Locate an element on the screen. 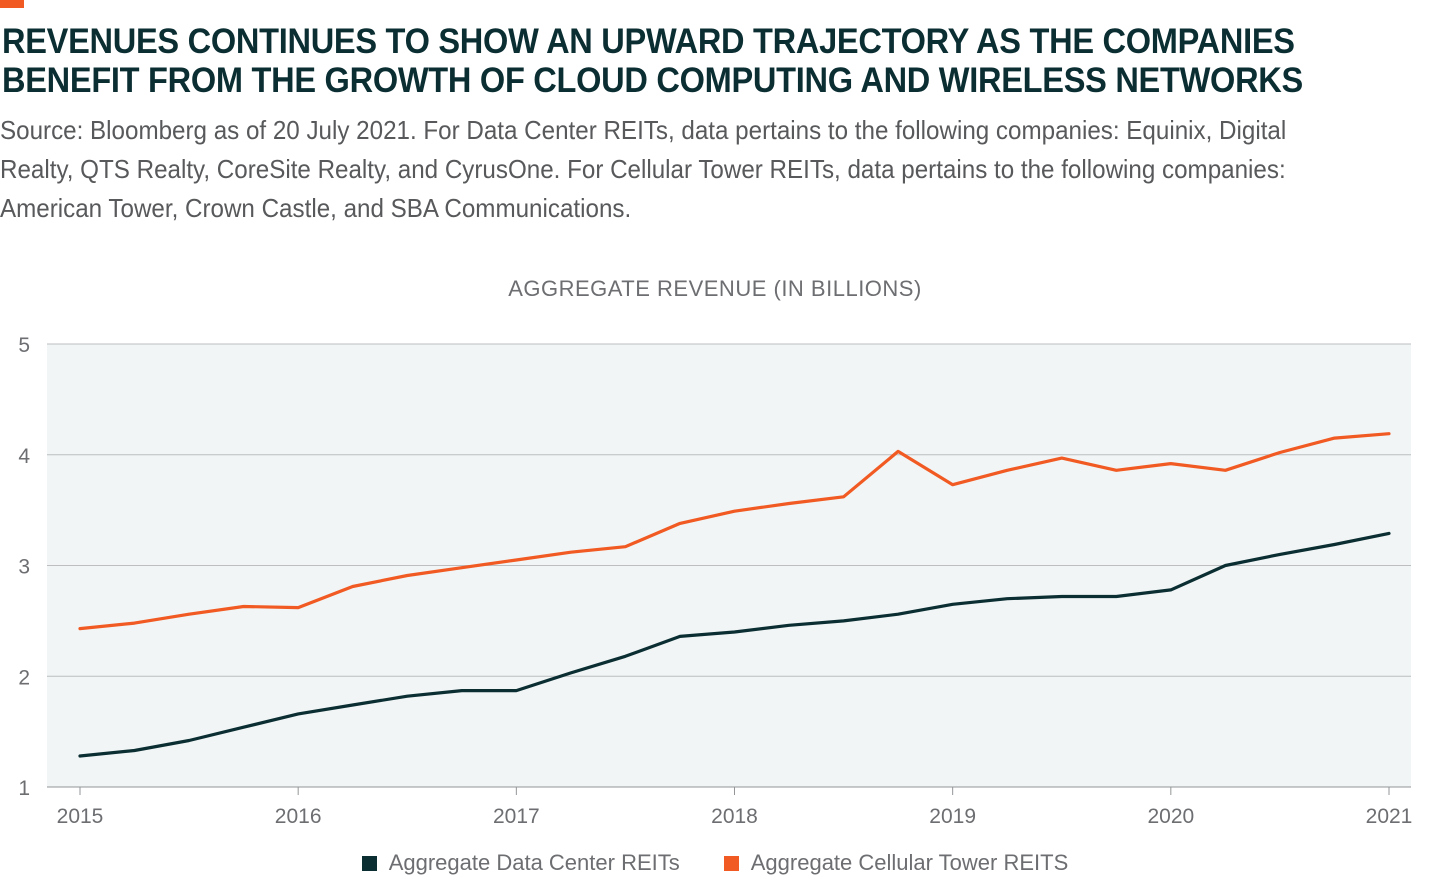 The height and width of the screenshot is (895, 1430). x-tick-label: 2020 is located at coordinates (1170, 816).